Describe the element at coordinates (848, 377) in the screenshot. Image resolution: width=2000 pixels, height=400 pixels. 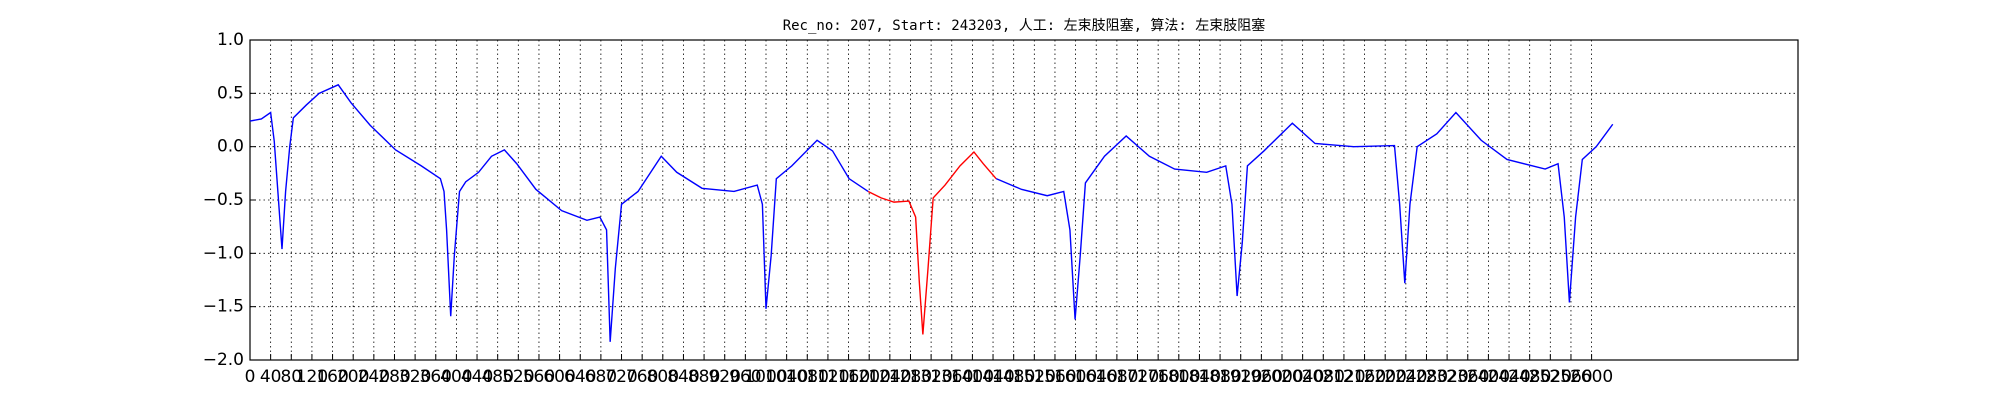
I see `x-tick-label: 1160` at that location.